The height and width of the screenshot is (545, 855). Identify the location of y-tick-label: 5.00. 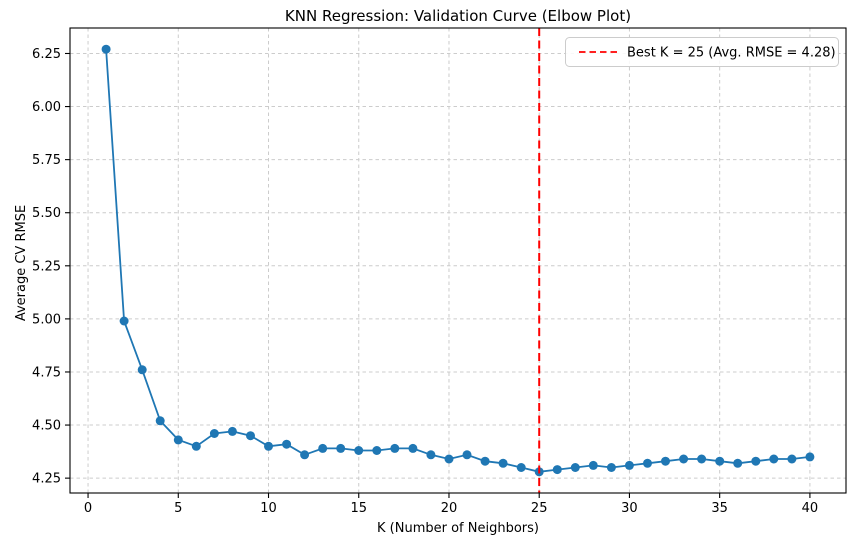
(46, 319).